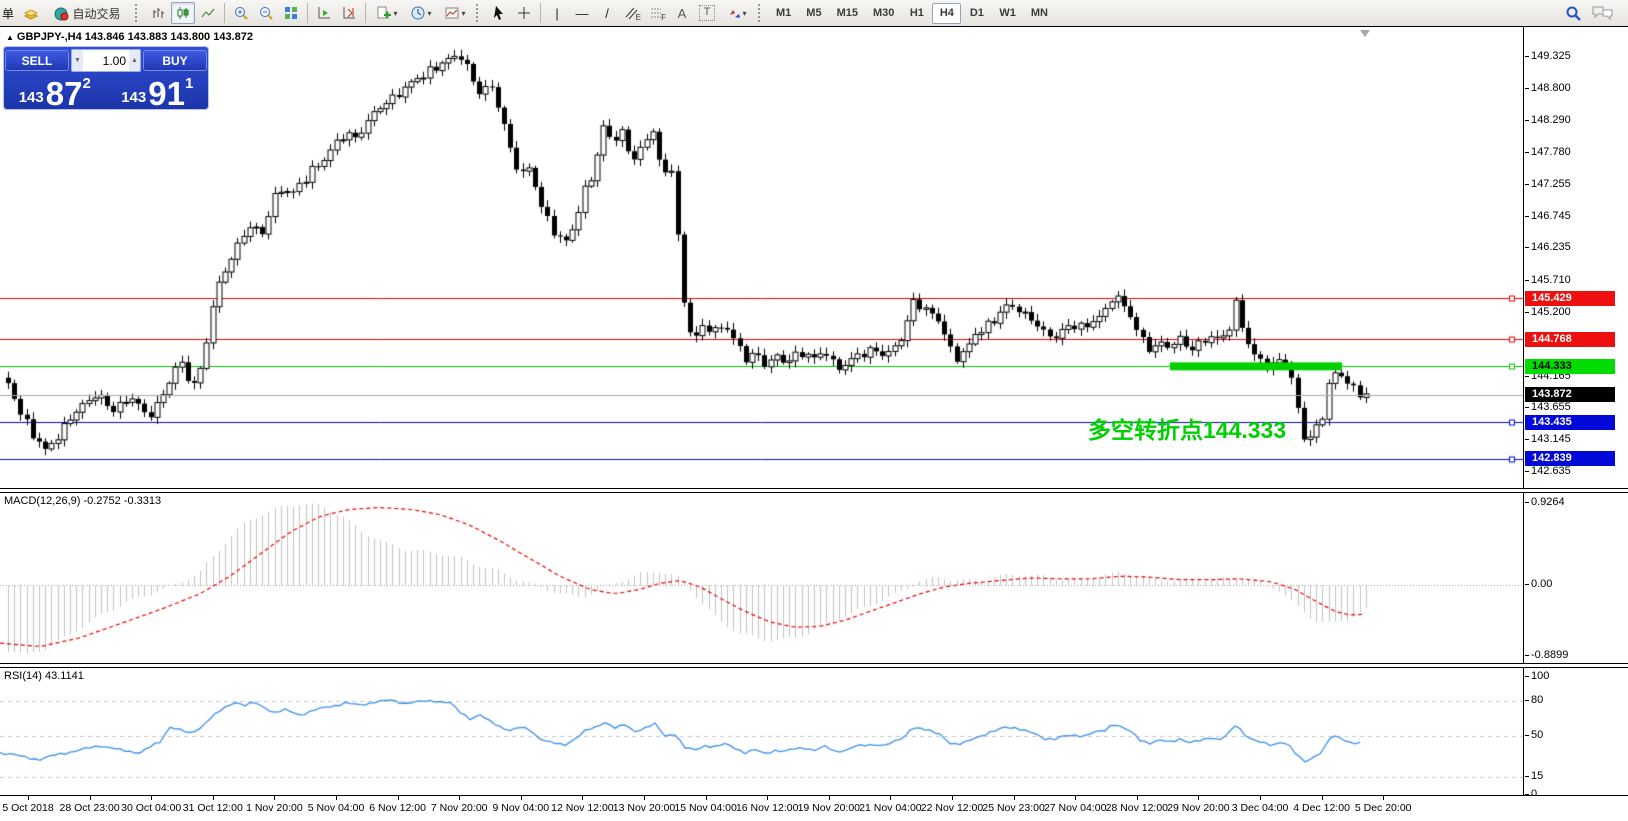 Image resolution: width=1628 pixels, height=821 pixels. I want to click on buy-button: BUY, so click(175, 60).